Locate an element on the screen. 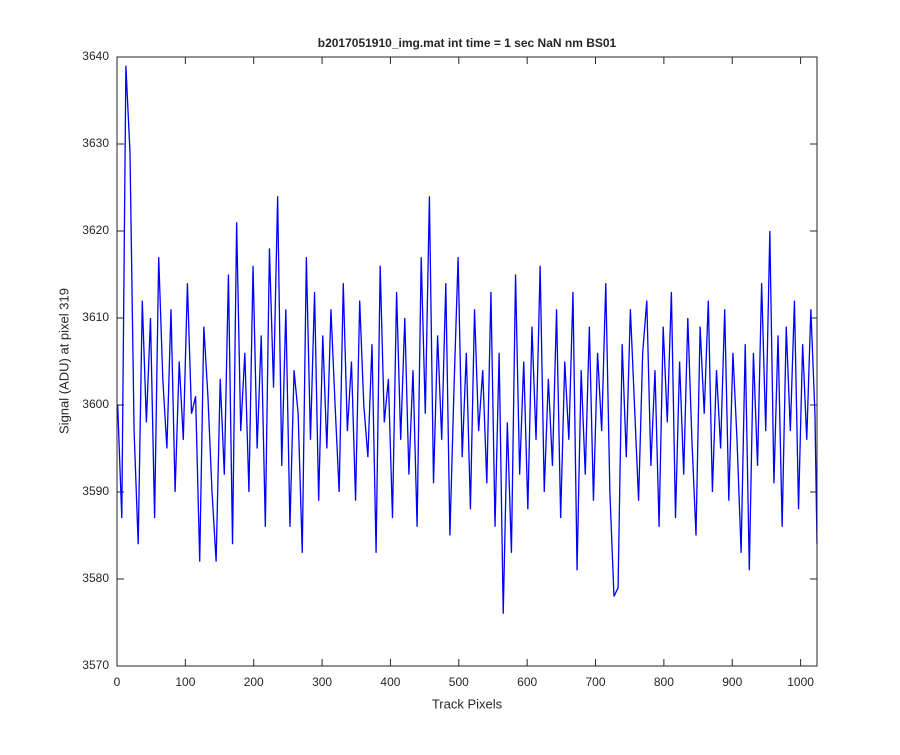  y-tick-label: 3630 is located at coordinates (95, 143).